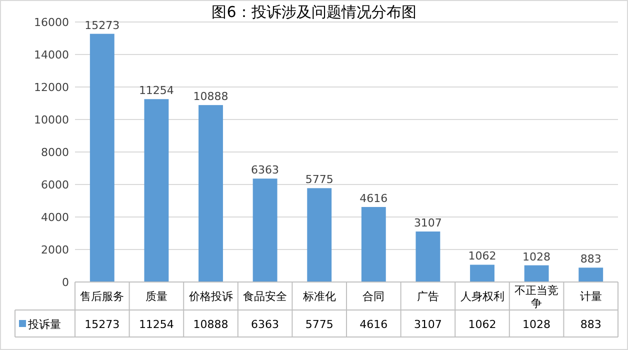 The image size is (628, 350). I want to click on x-tick-label: 标准化, so click(319, 296).